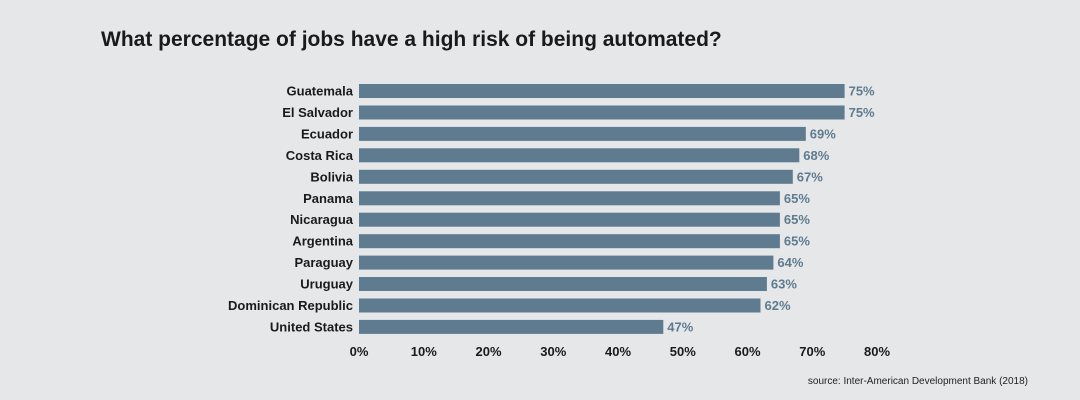  What do you see at coordinates (322, 241) in the screenshot?
I see `category-label: Argentina` at bounding box center [322, 241].